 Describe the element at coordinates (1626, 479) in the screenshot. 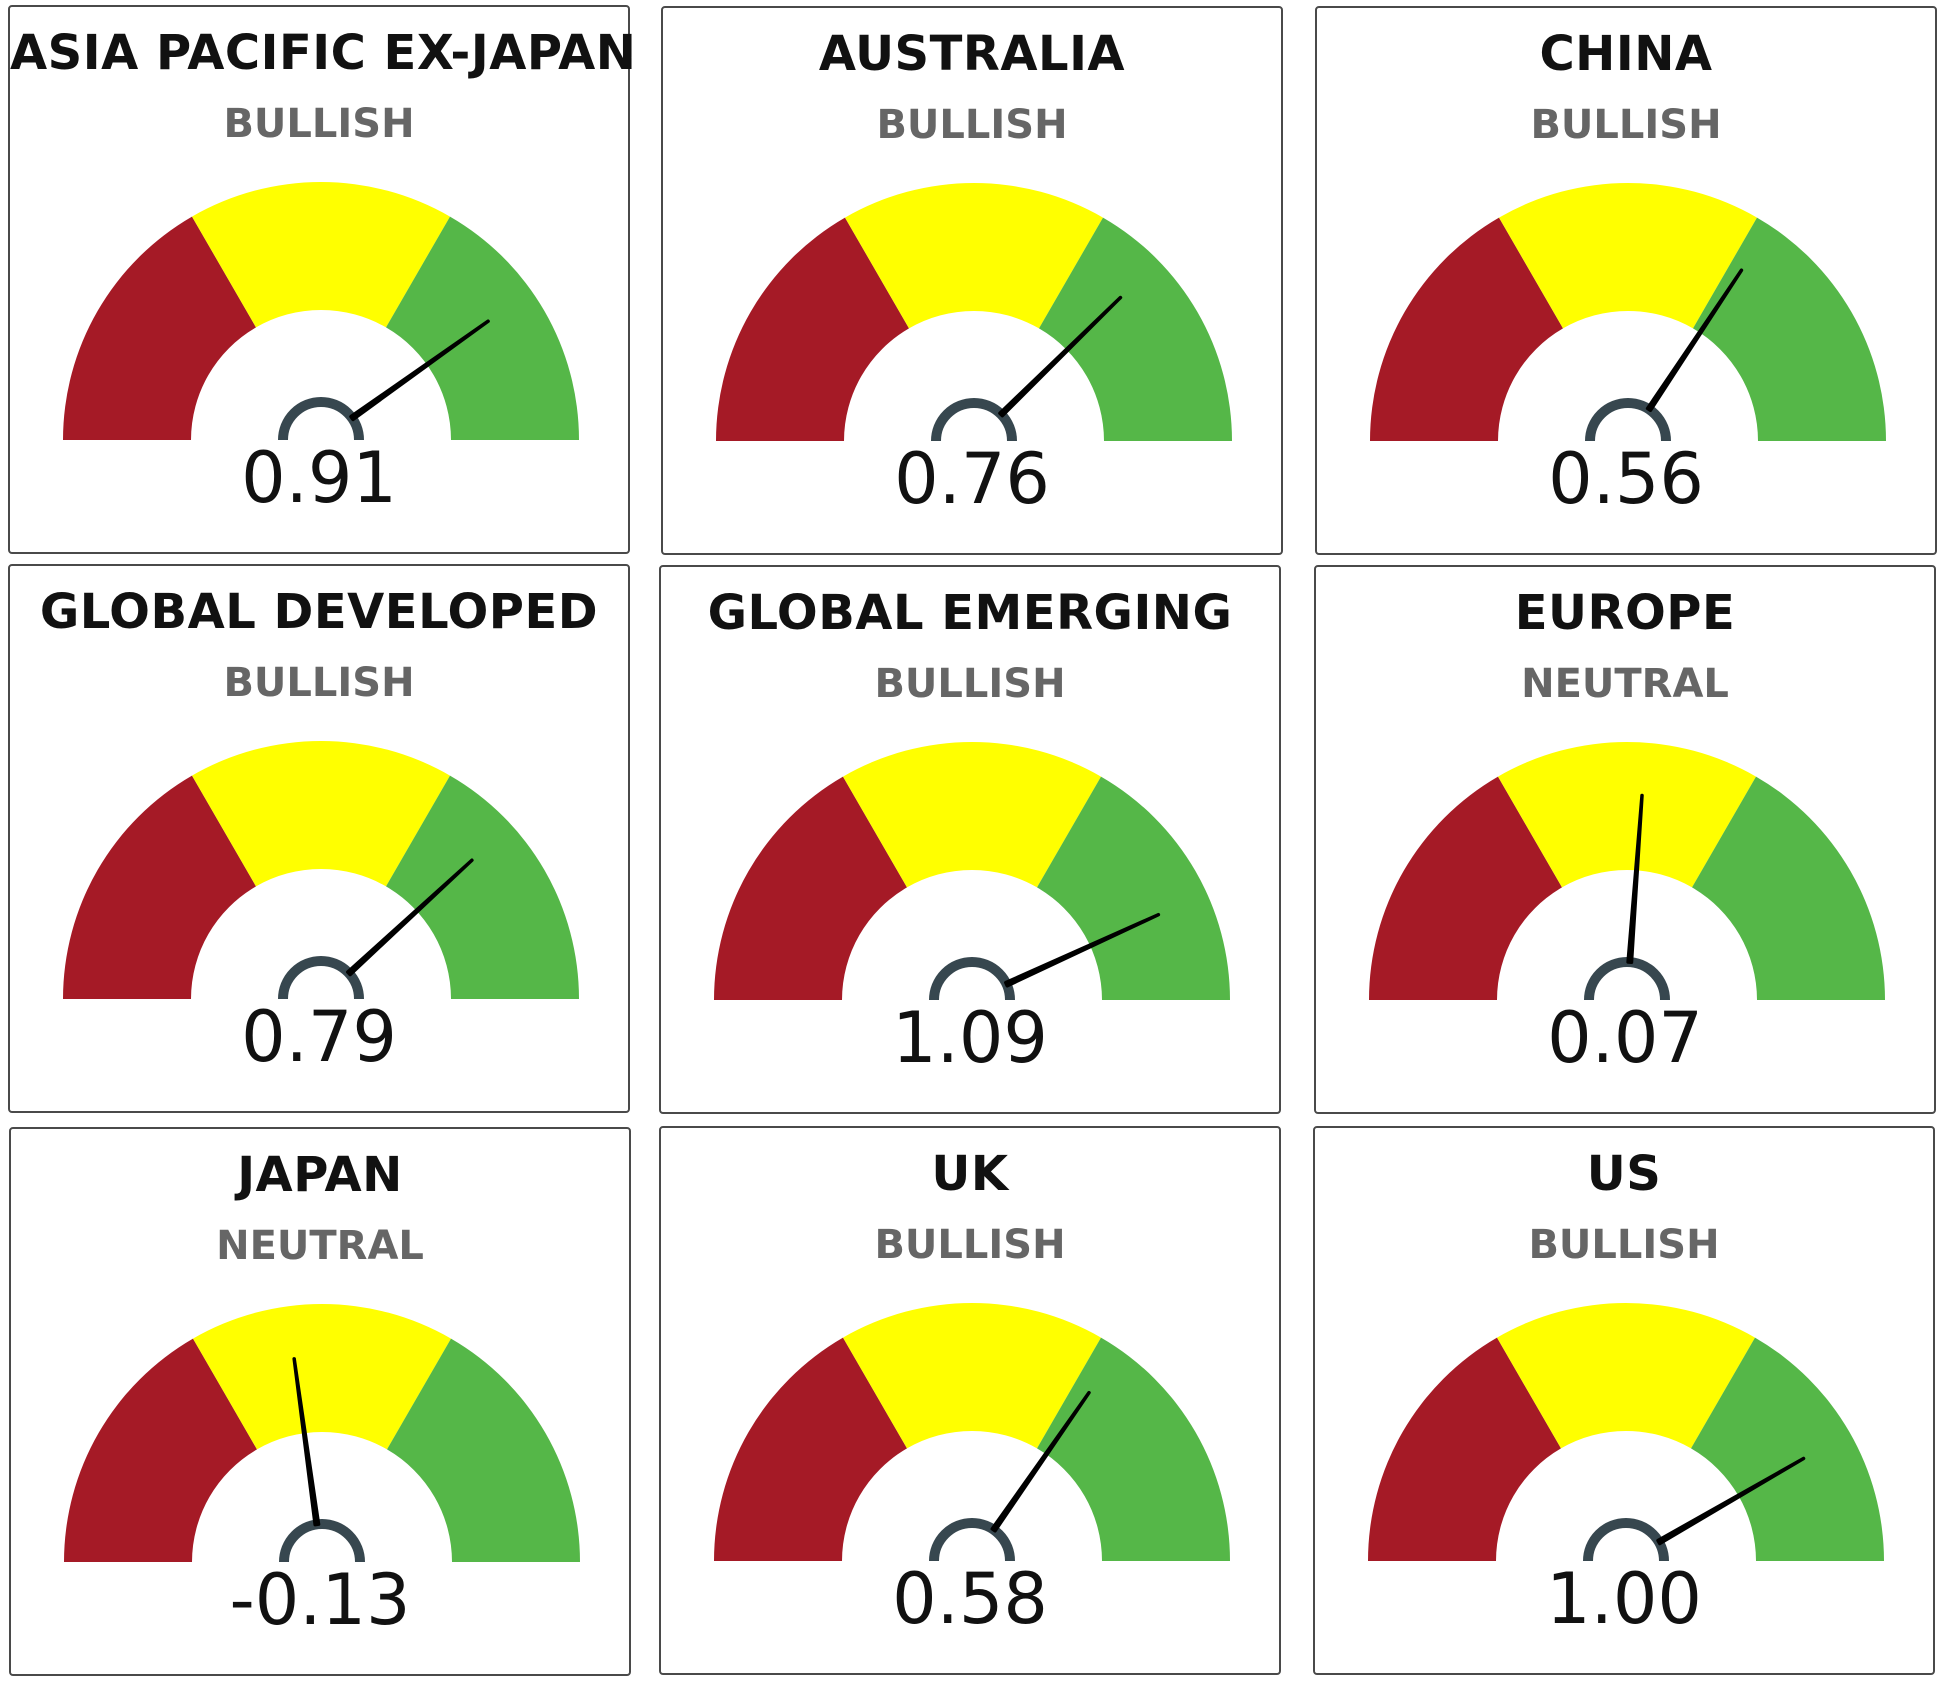

I see `gauge-value: 0.56` at that location.